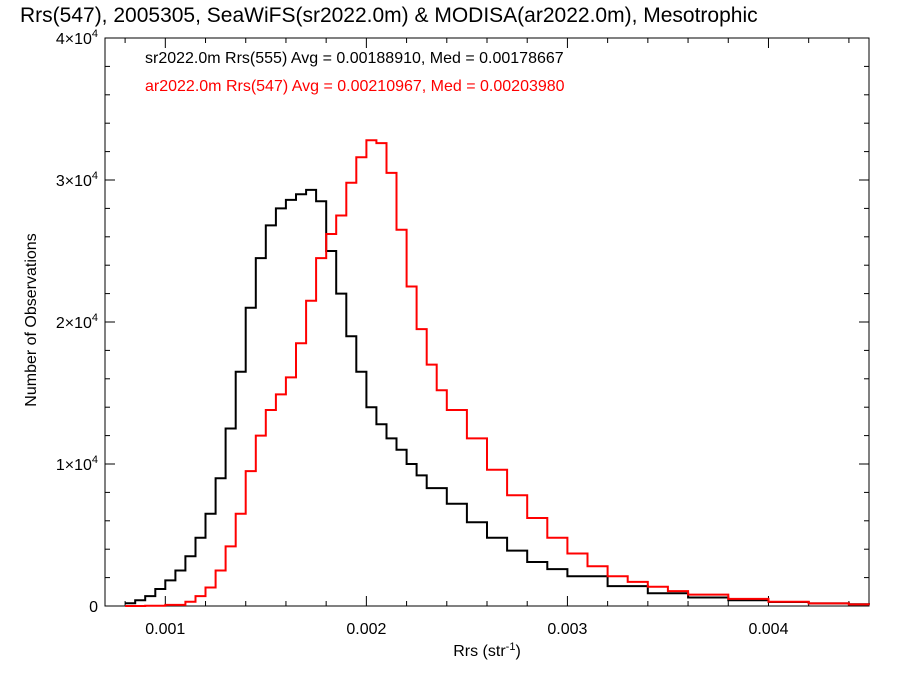  What do you see at coordinates (77, 180) in the screenshot?
I see `y-tick-label: 3×10⁴` at bounding box center [77, 180].